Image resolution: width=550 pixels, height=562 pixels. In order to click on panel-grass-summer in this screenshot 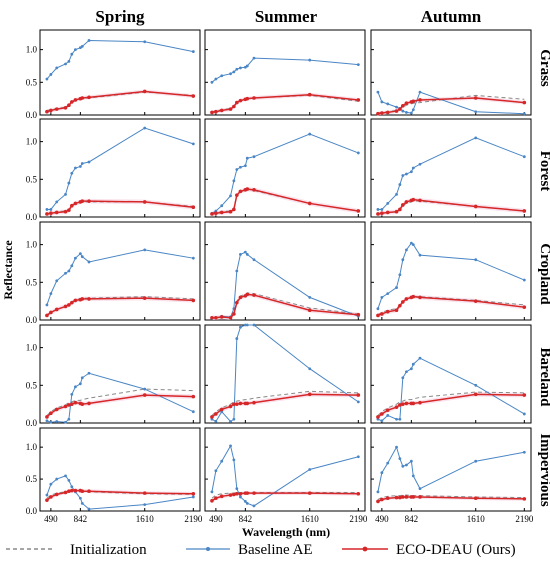, I will do `click(285, 72)`.